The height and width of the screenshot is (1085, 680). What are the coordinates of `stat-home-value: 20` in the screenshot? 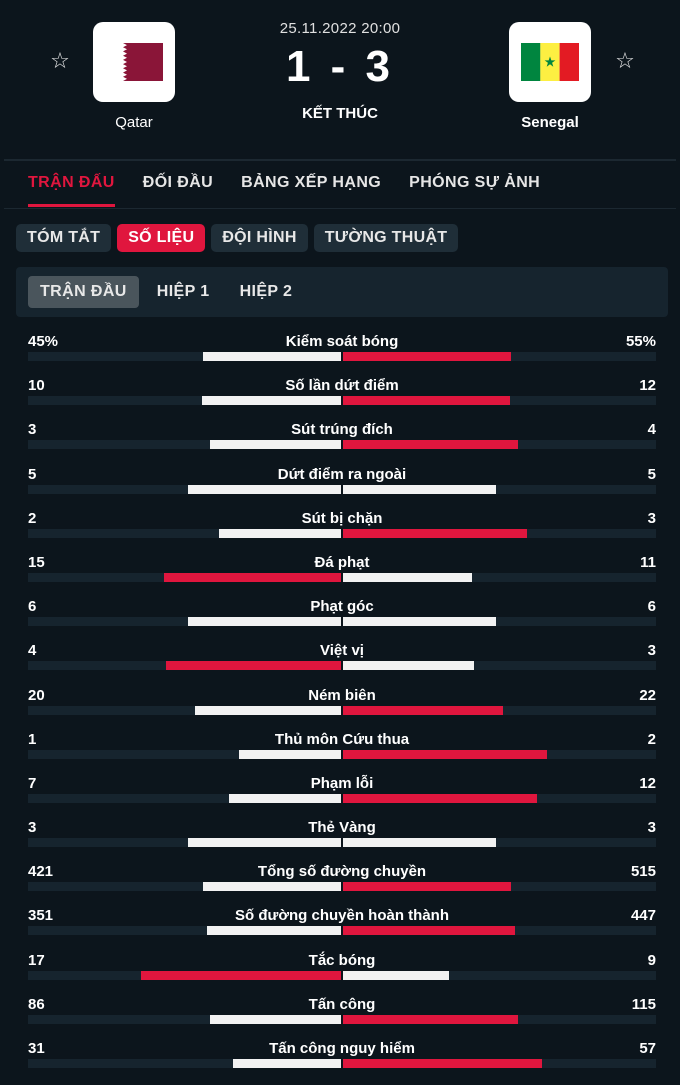 It's located at (36, 695).